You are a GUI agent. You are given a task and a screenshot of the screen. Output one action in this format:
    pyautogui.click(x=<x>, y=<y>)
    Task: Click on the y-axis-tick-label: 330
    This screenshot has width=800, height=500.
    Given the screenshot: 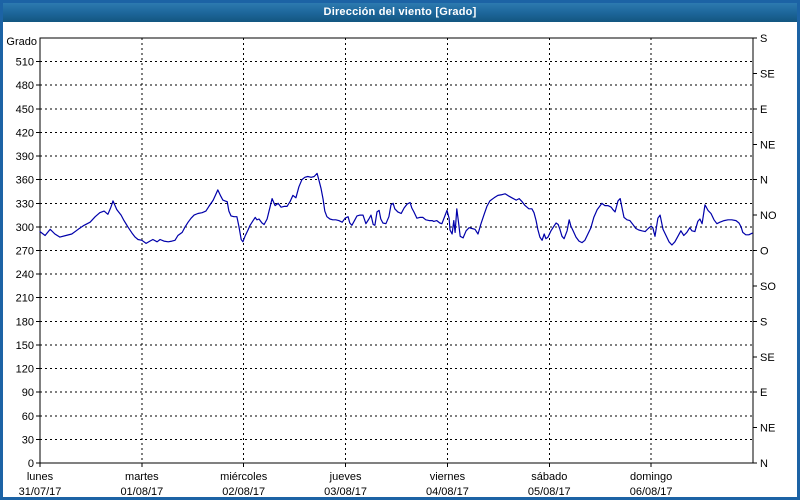 What is the action you would take?
    pyautogui.click(x=25, y=204)
    